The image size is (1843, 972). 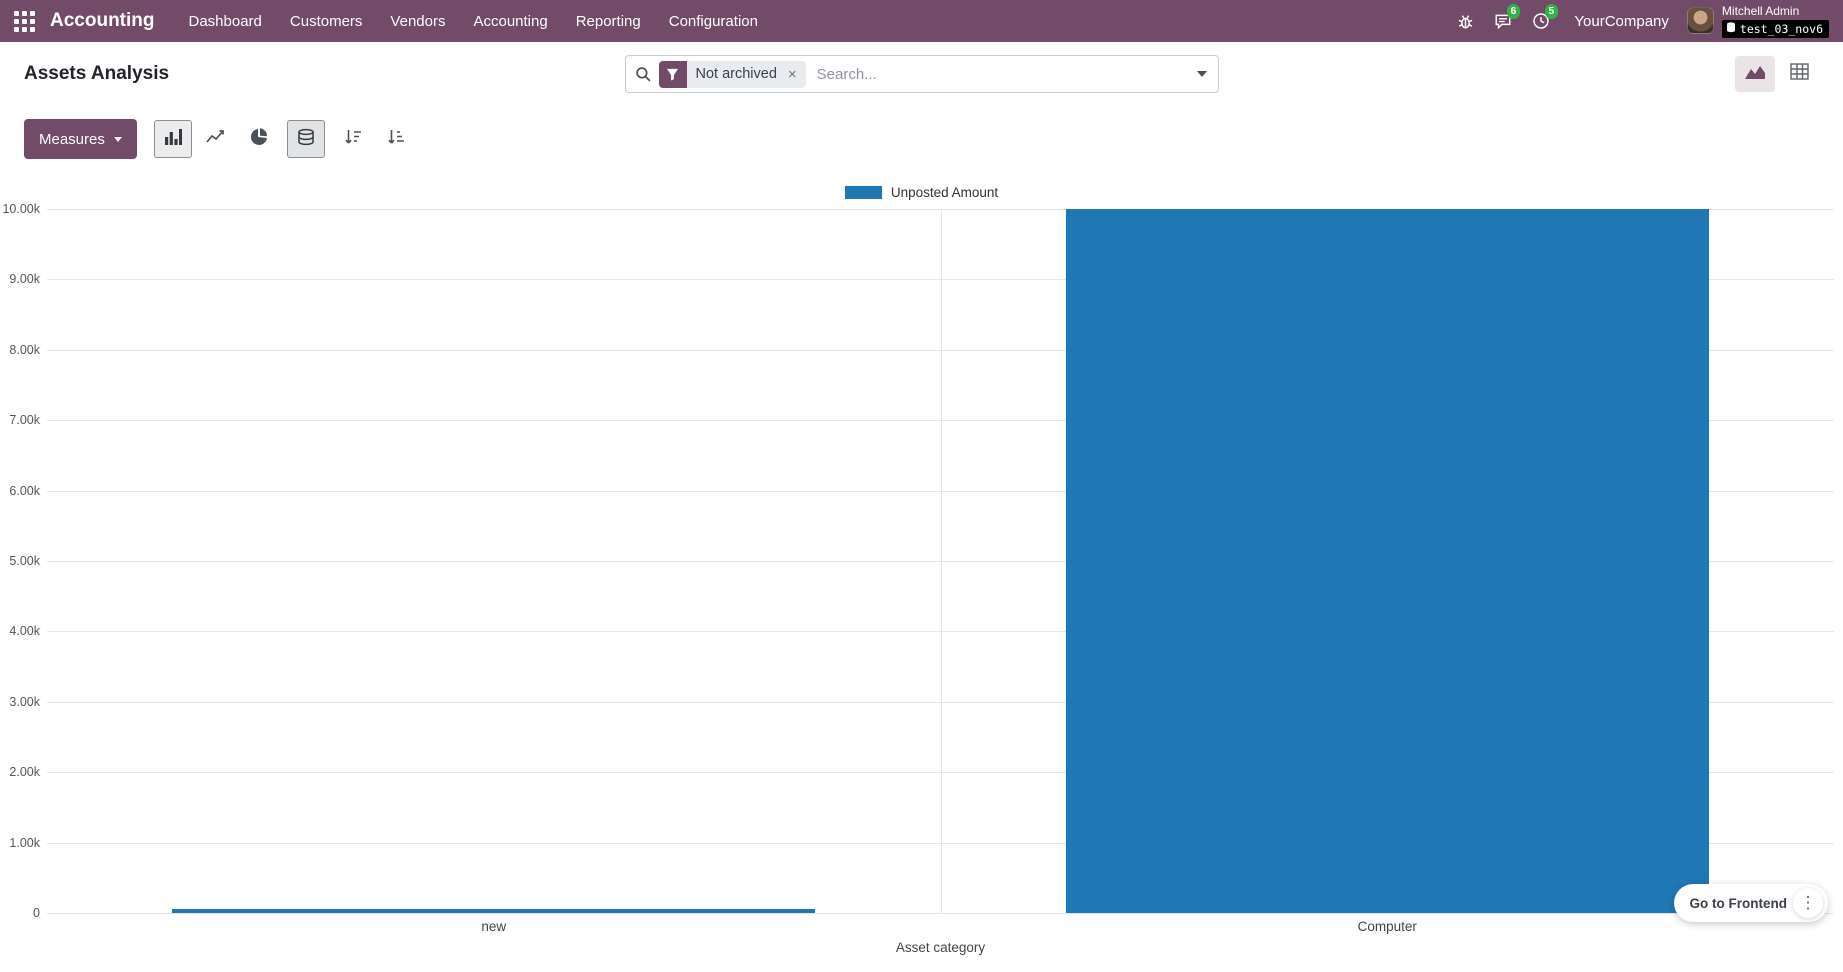 I want to click on sort-ascending-icon, so click(x=353, y=139).